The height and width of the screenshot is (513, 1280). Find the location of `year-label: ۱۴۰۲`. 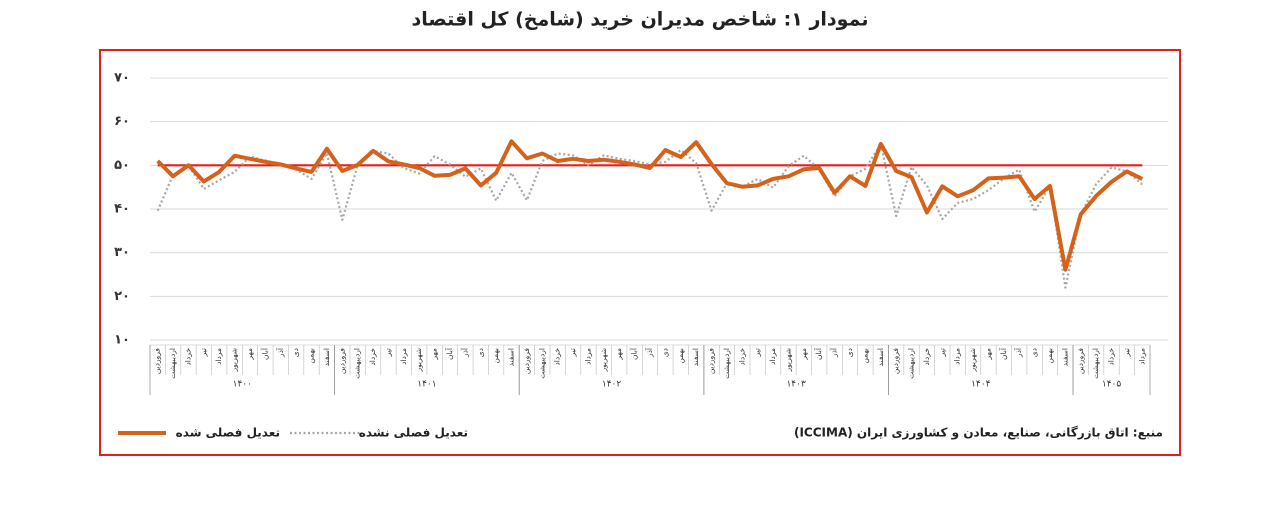

year-label: ۱۴۰۲ is located at coordinates (612, 385).